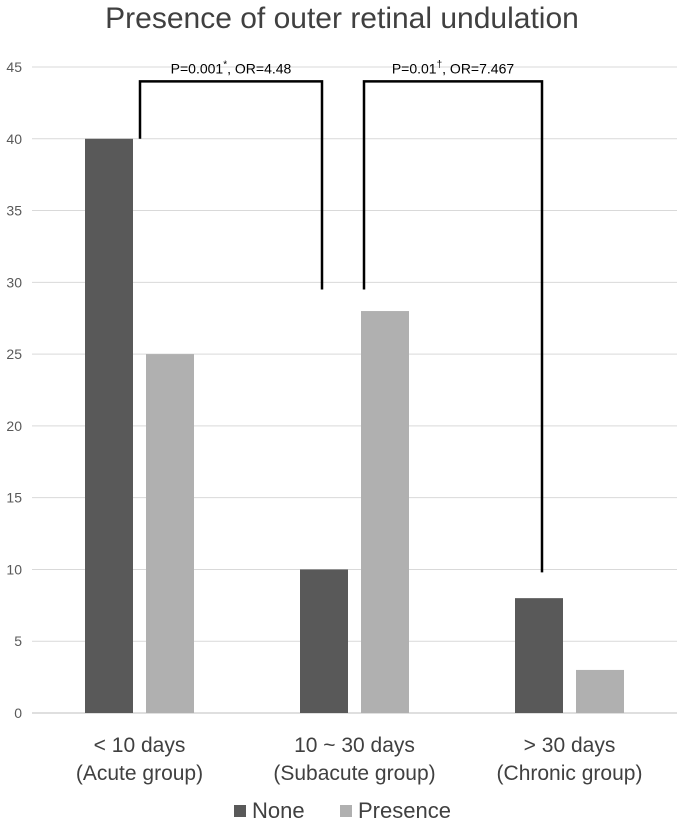 Image resolution: width=685 pixels, height=833 pixels. Describe the element at coordinates (570, 759) in the screenshot. I see `category-label-2: > 30 days (Chronic group)` at that location.